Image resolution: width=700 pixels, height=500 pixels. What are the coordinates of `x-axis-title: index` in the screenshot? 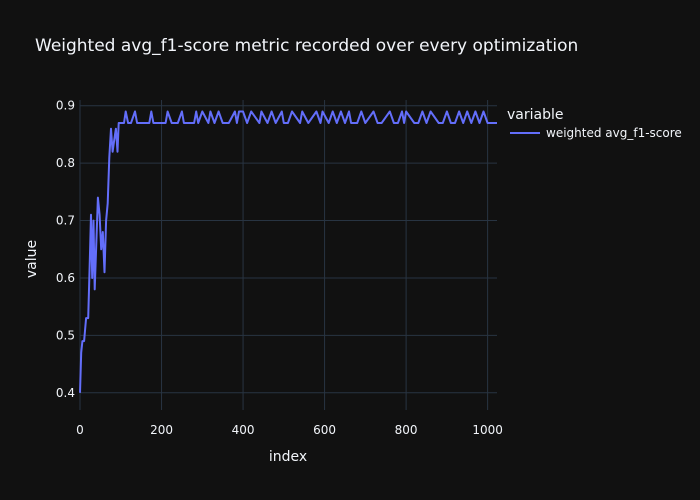 It's located at (288, 457).